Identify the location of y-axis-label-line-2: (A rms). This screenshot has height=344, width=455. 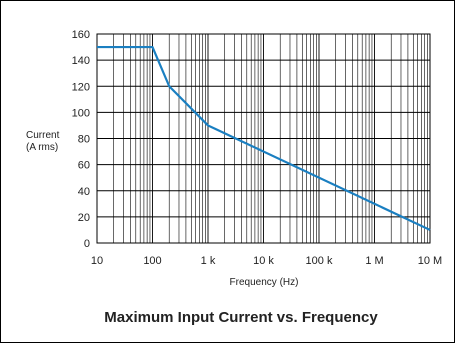
(42, 147).